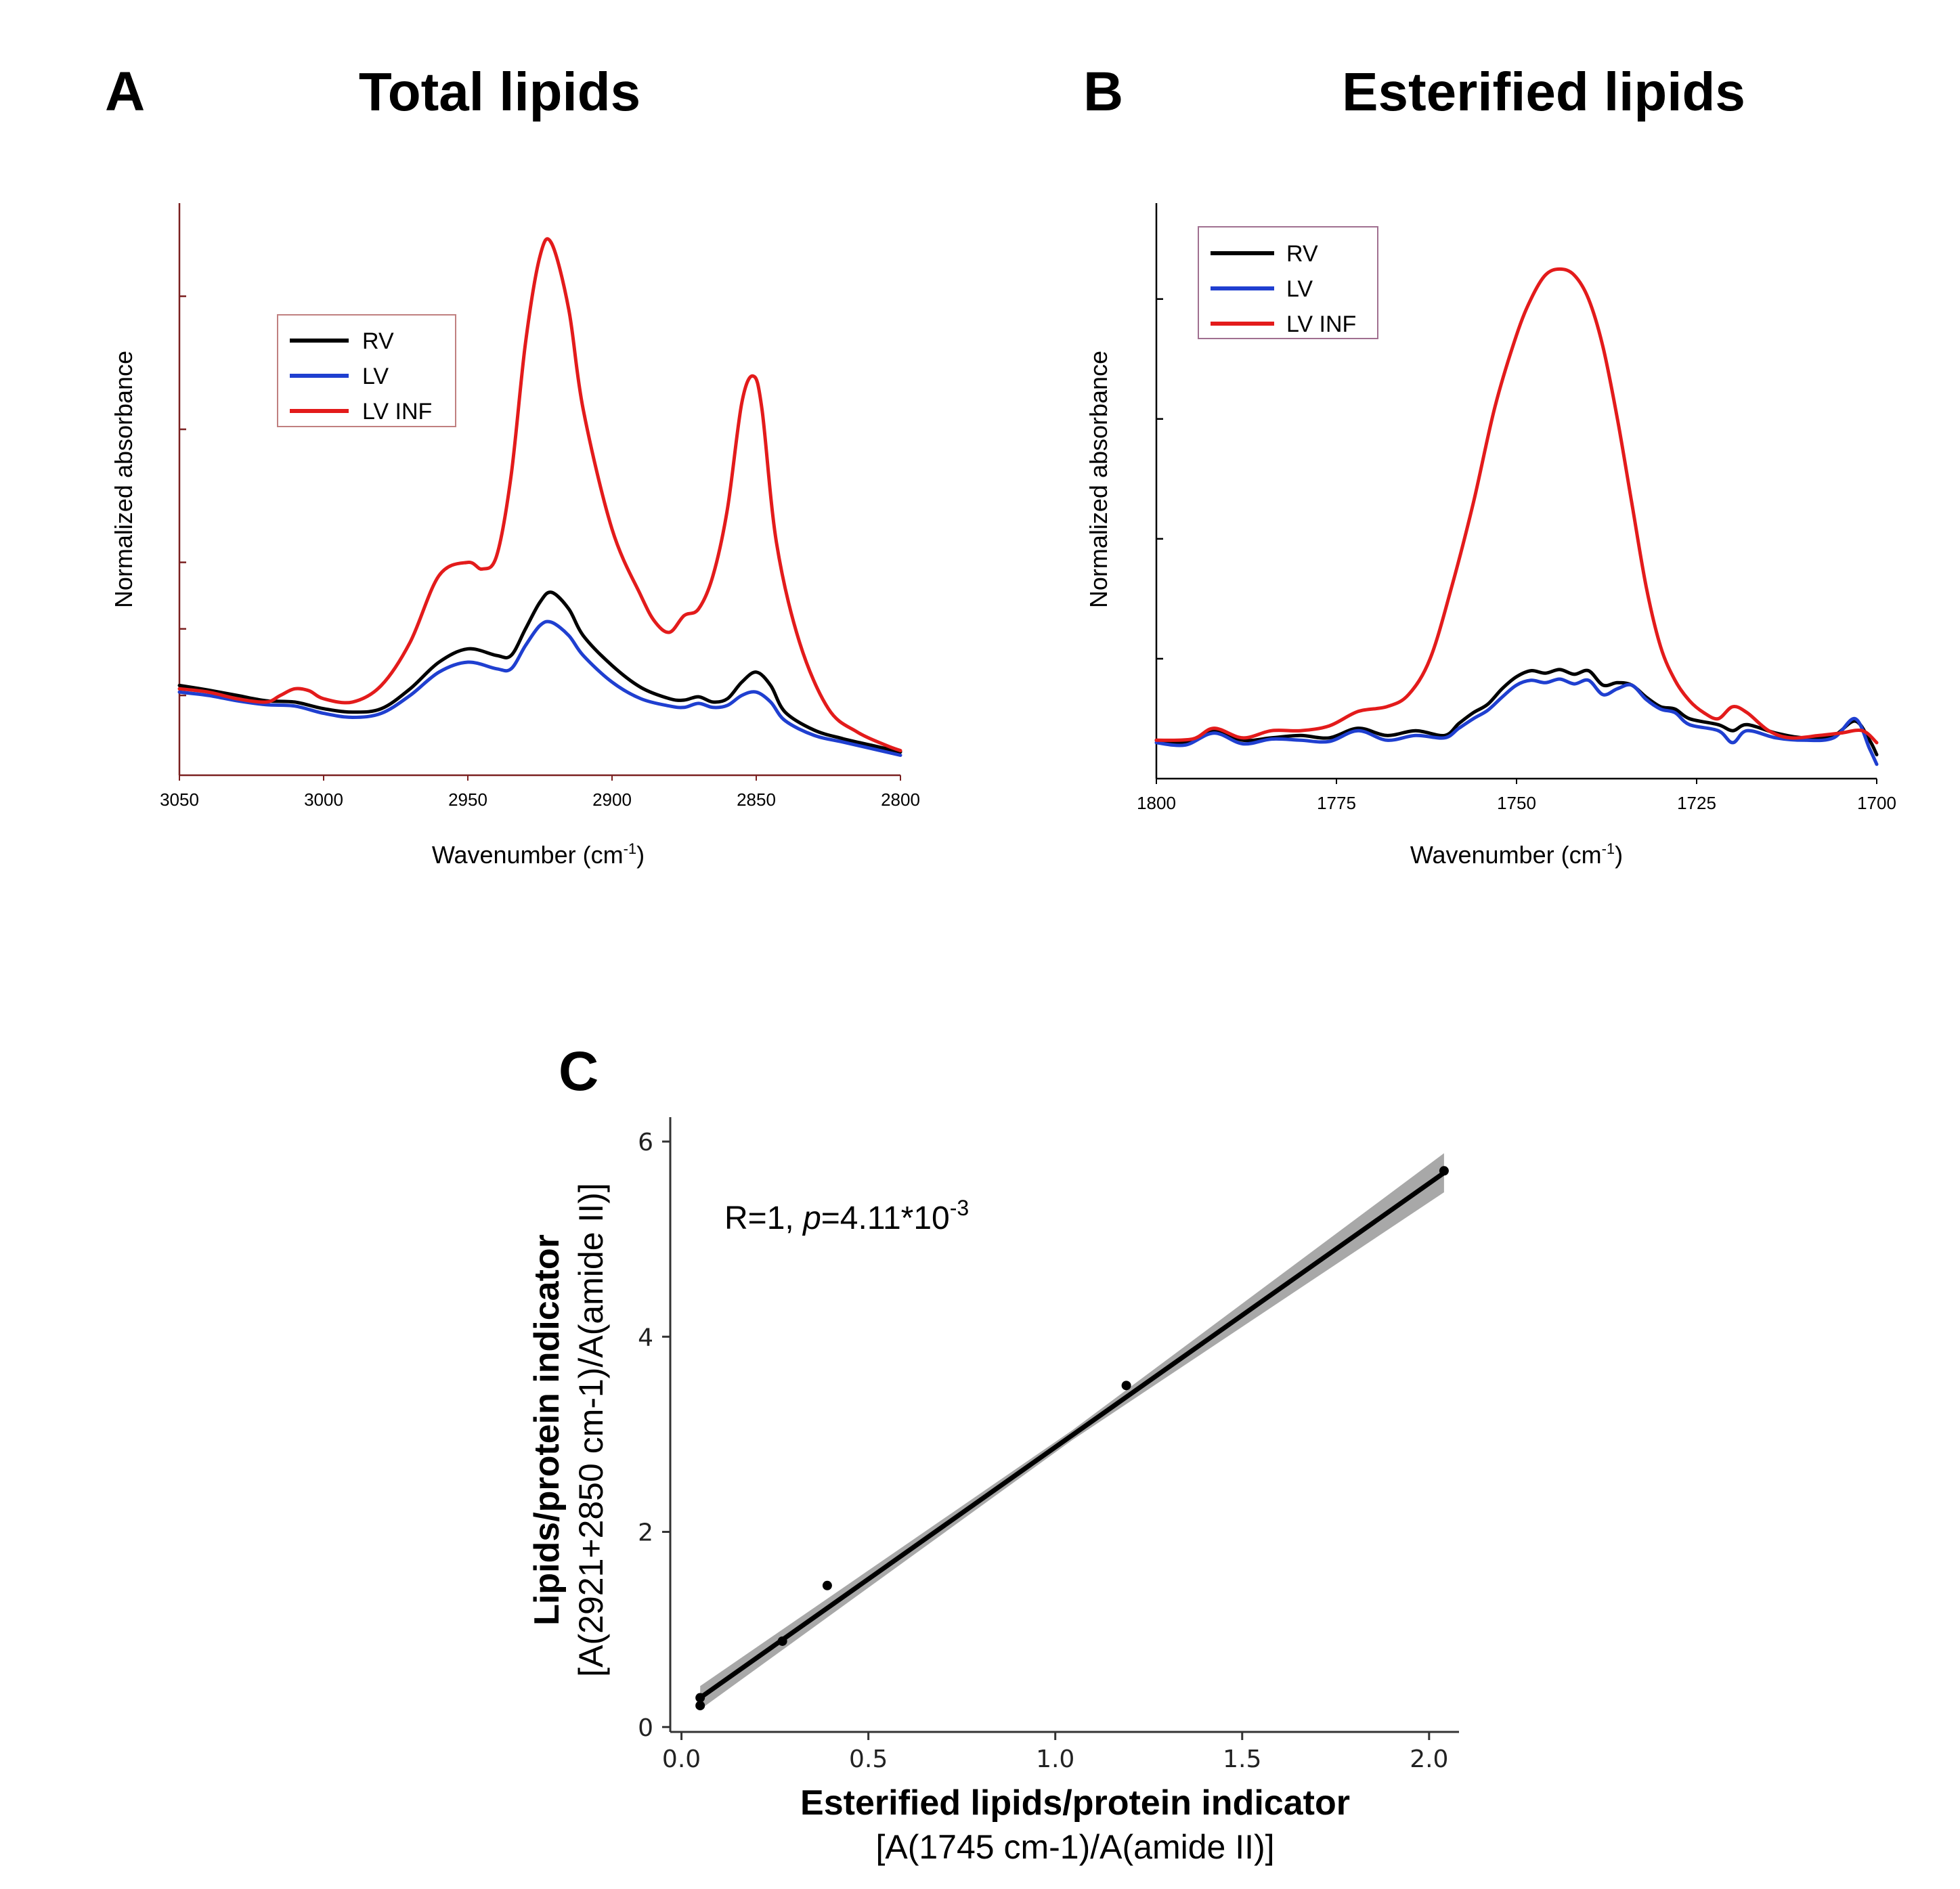  I want to click on x-tick-label-1: 3000, so click(323, 799).